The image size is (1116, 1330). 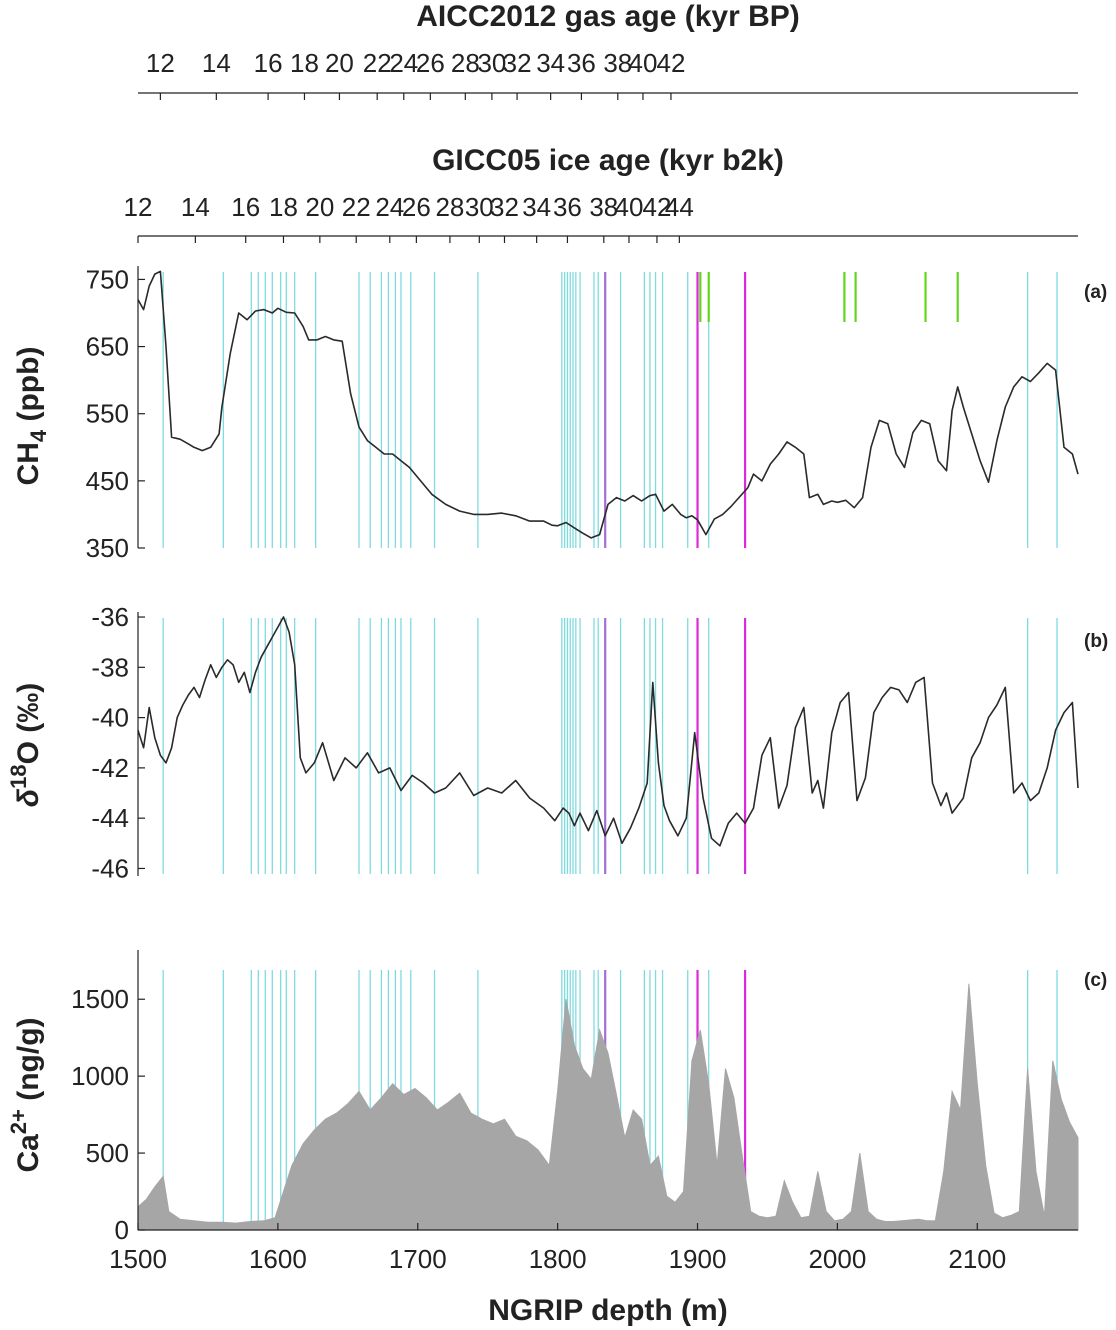 What do you see at coordinates (110, 617) in the screenshot?
I see `d18o-y-tick-label: -36` at bounding box center [110, 617].